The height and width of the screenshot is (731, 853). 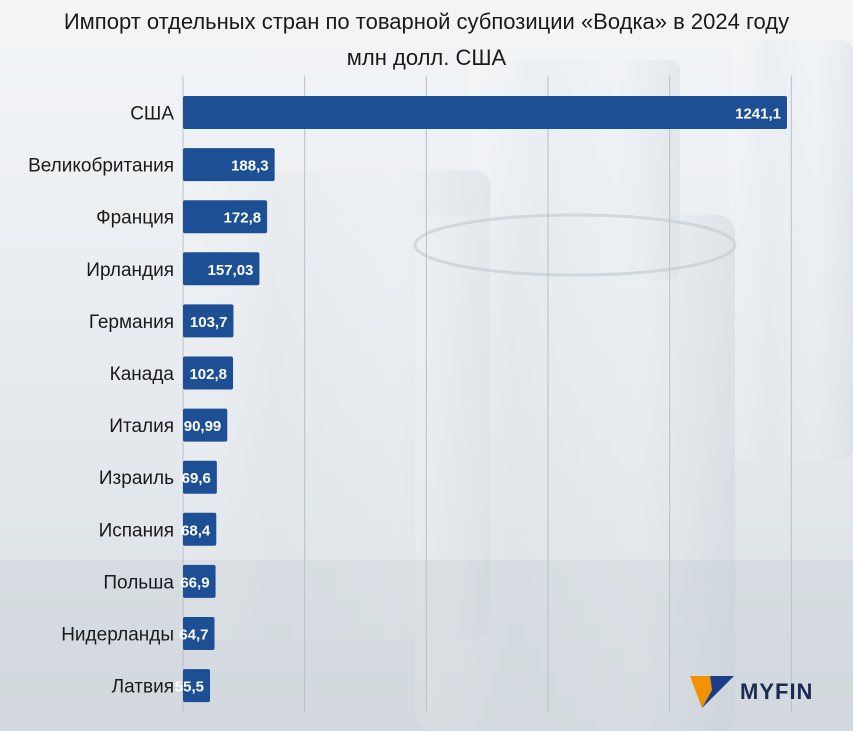 I want to click on chart-subtitle: млн долл. США, so click(x=426, y=57).